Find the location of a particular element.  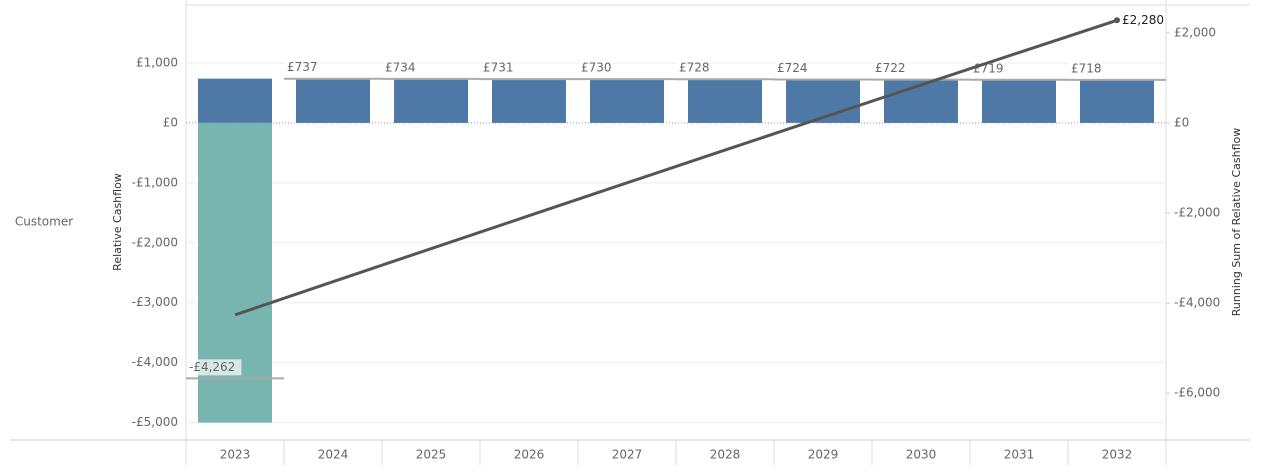

y-tick-label: -£3,000 is located at coordinates (155, 302).